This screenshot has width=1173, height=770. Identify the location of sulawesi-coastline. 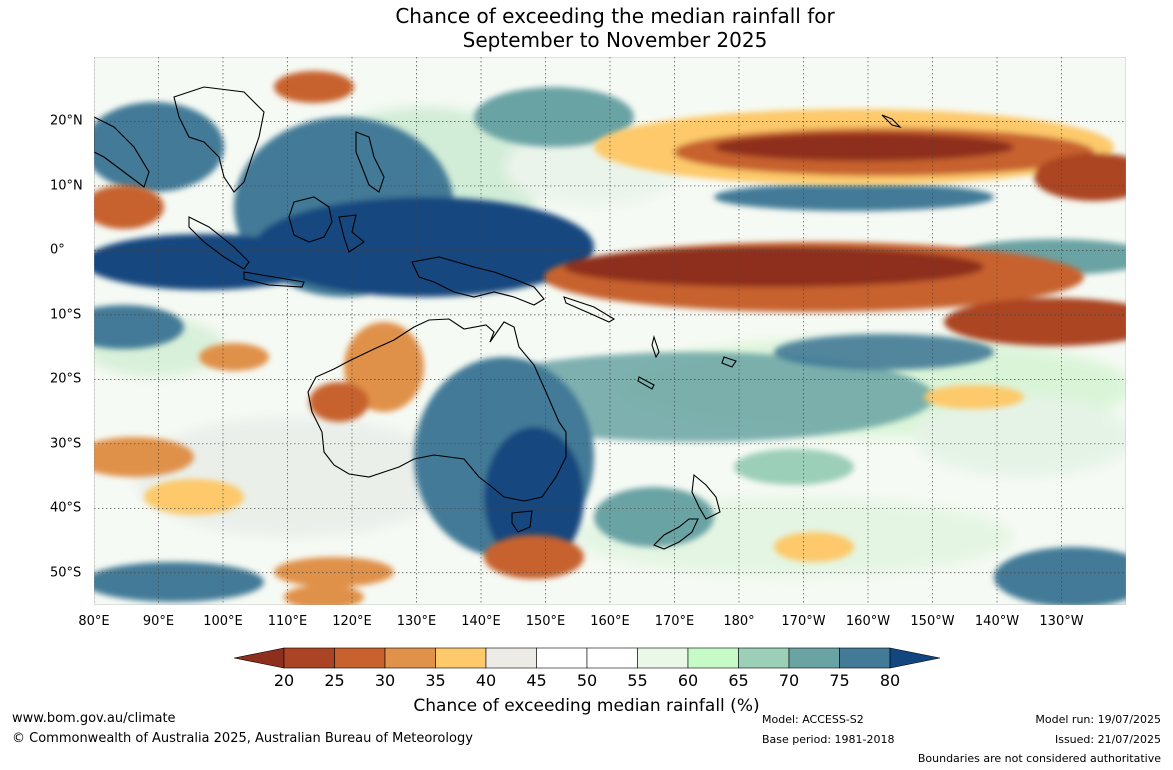
(351, 233).